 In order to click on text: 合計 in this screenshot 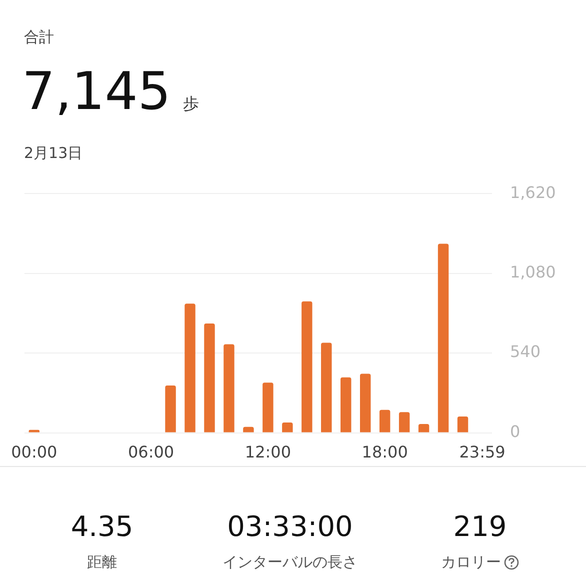, I will do `click(39, 37)`.